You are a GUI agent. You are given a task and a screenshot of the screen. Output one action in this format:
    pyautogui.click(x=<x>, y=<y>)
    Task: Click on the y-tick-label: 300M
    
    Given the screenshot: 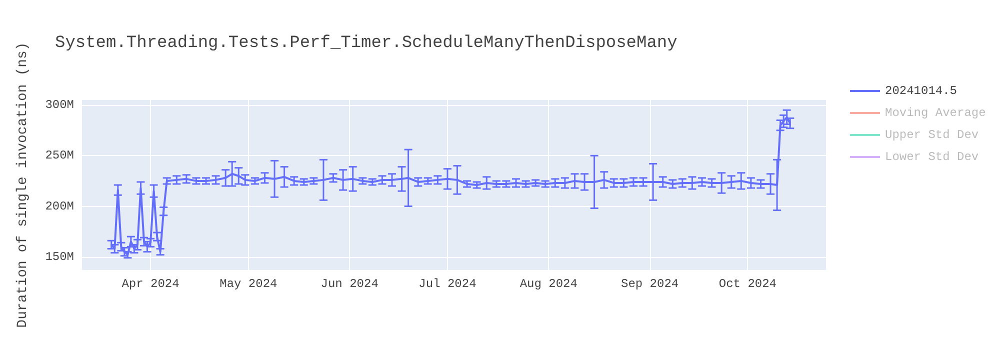 What is the action you would take?
    pyautogui.click(x=59, y=105)
    